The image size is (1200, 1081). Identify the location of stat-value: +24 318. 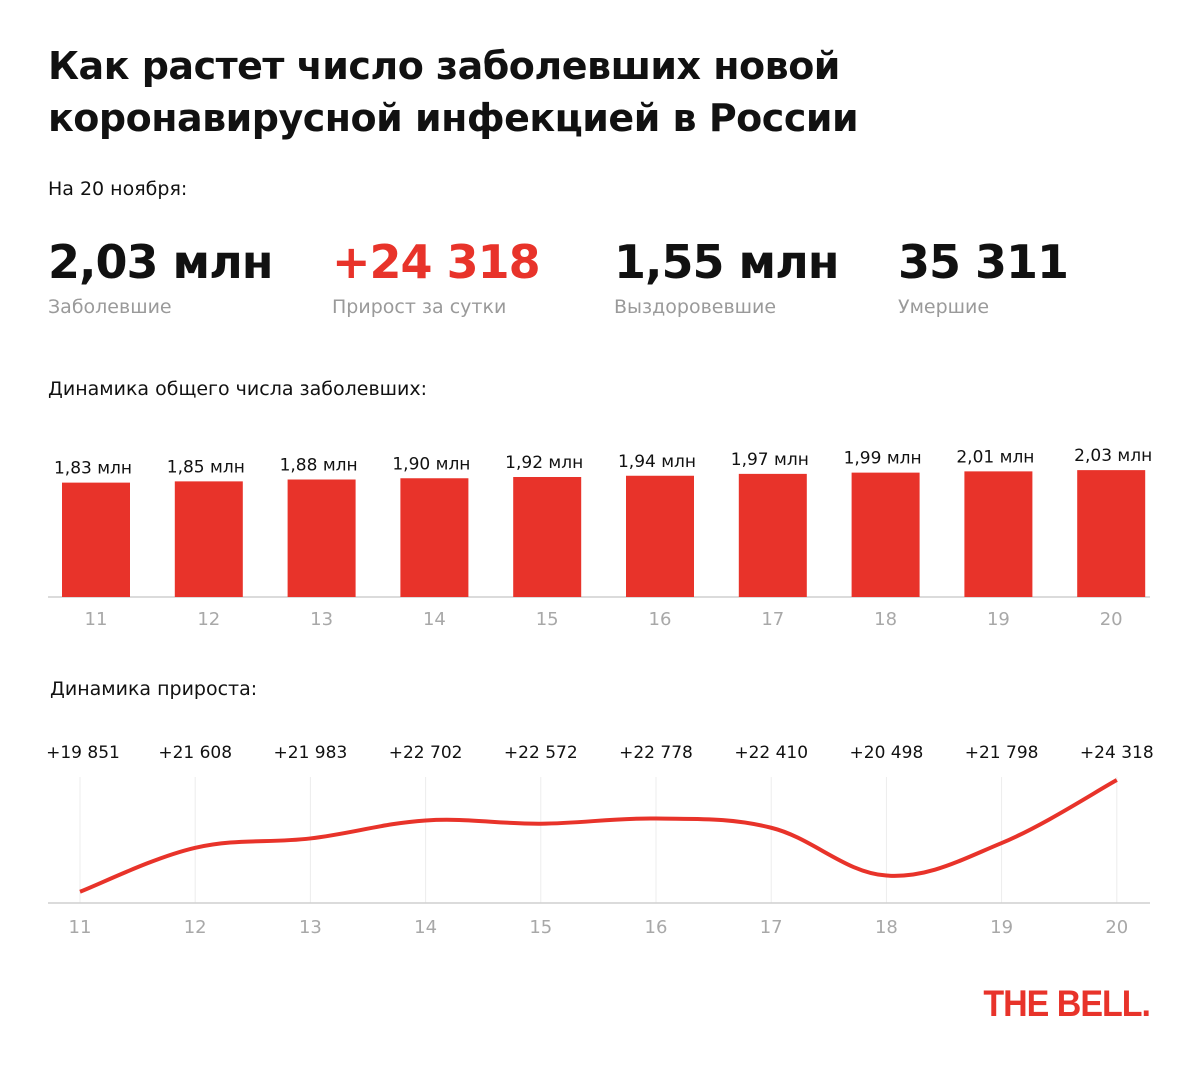
(436, 262).